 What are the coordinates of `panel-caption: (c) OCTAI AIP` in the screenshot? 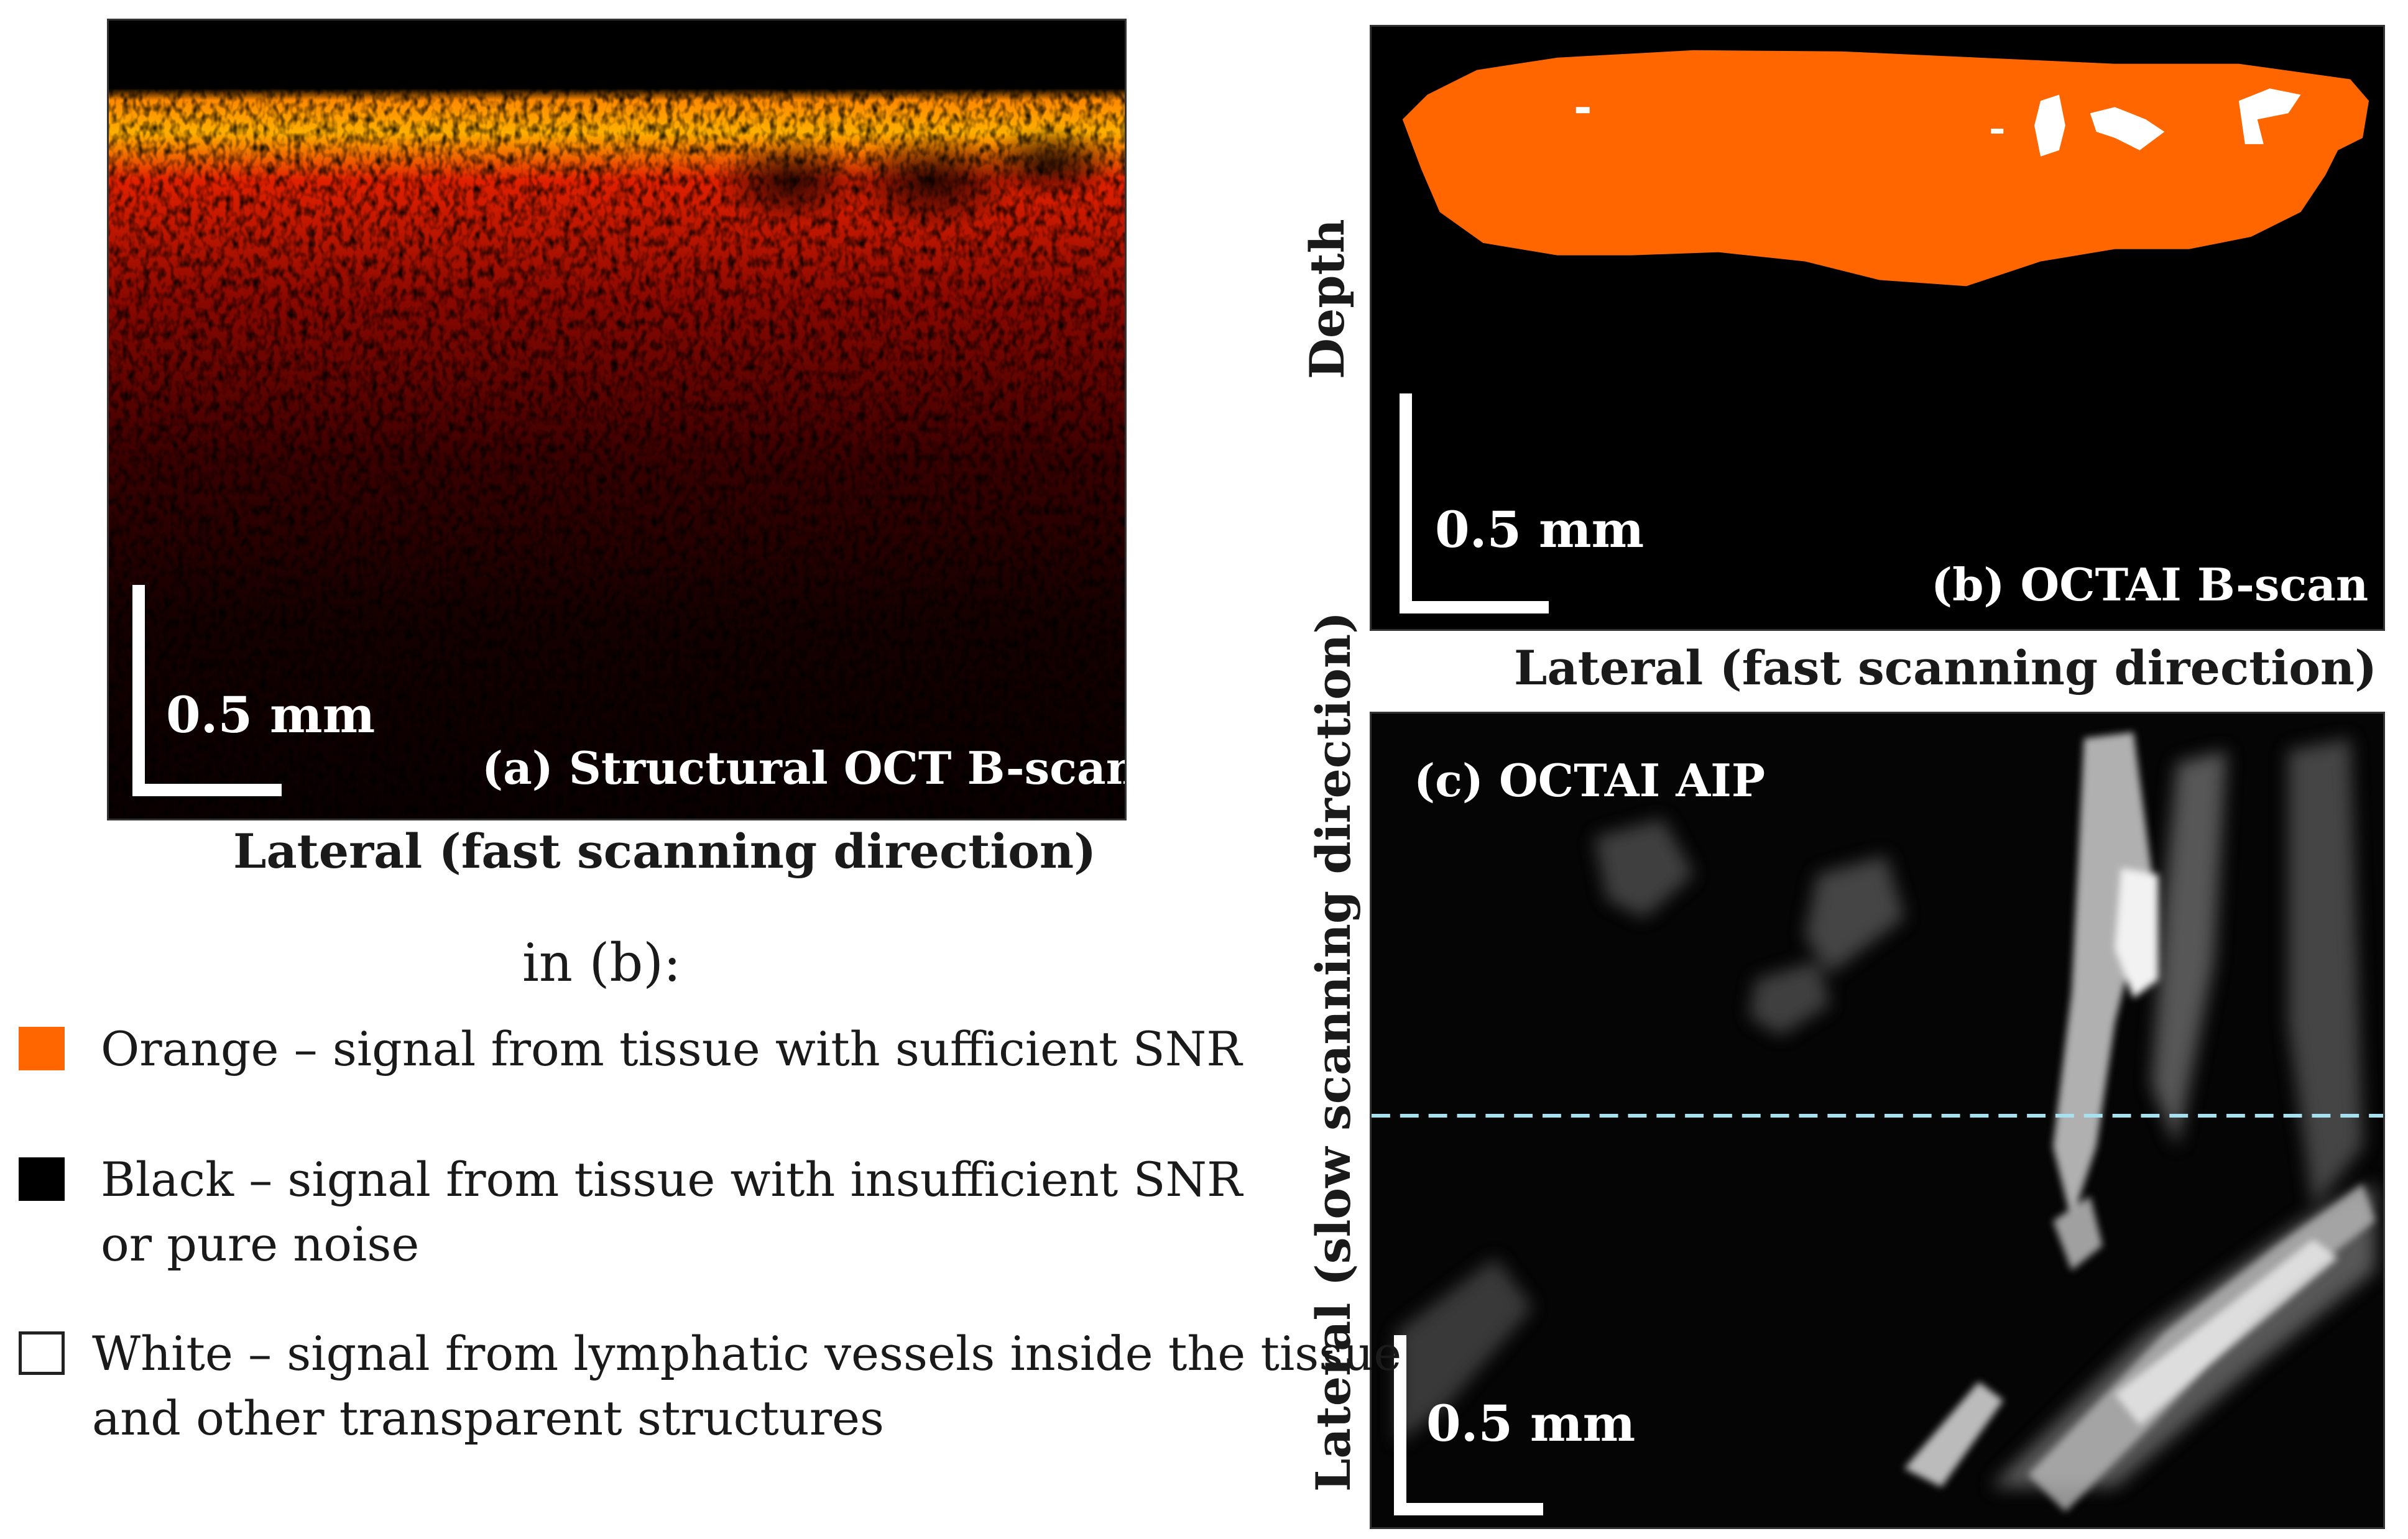 It's located at (1590, 780).